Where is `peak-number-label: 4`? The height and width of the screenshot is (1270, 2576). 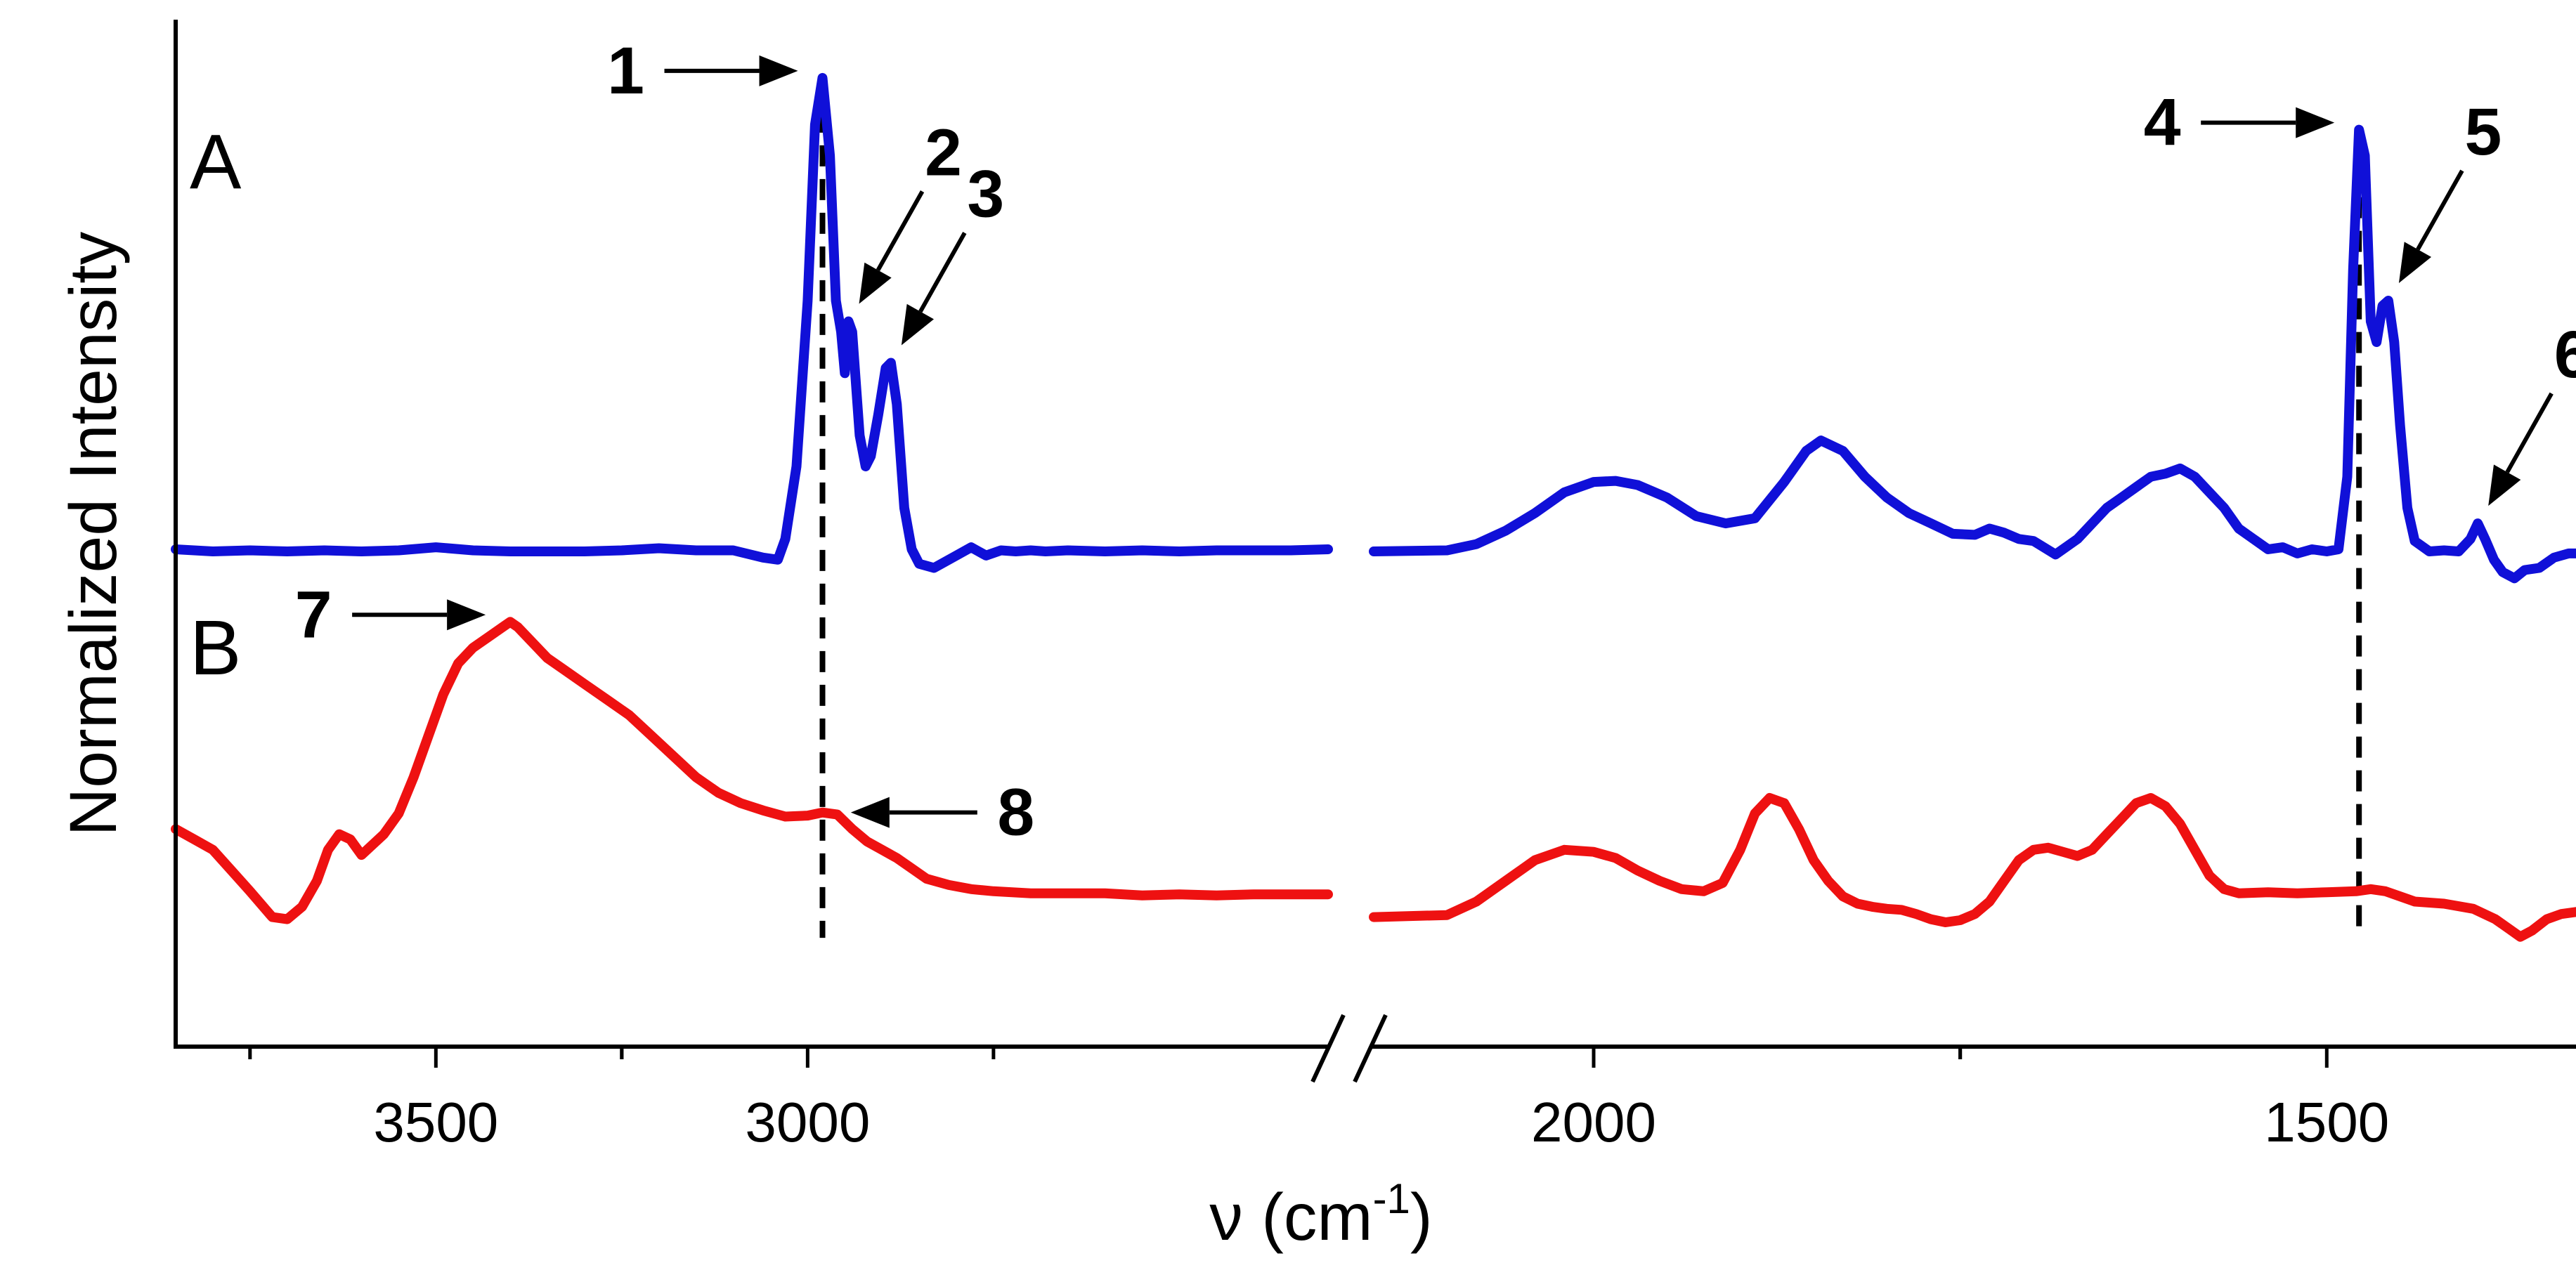 peak-number-label: 4 is located at coordinates (2162, 123).